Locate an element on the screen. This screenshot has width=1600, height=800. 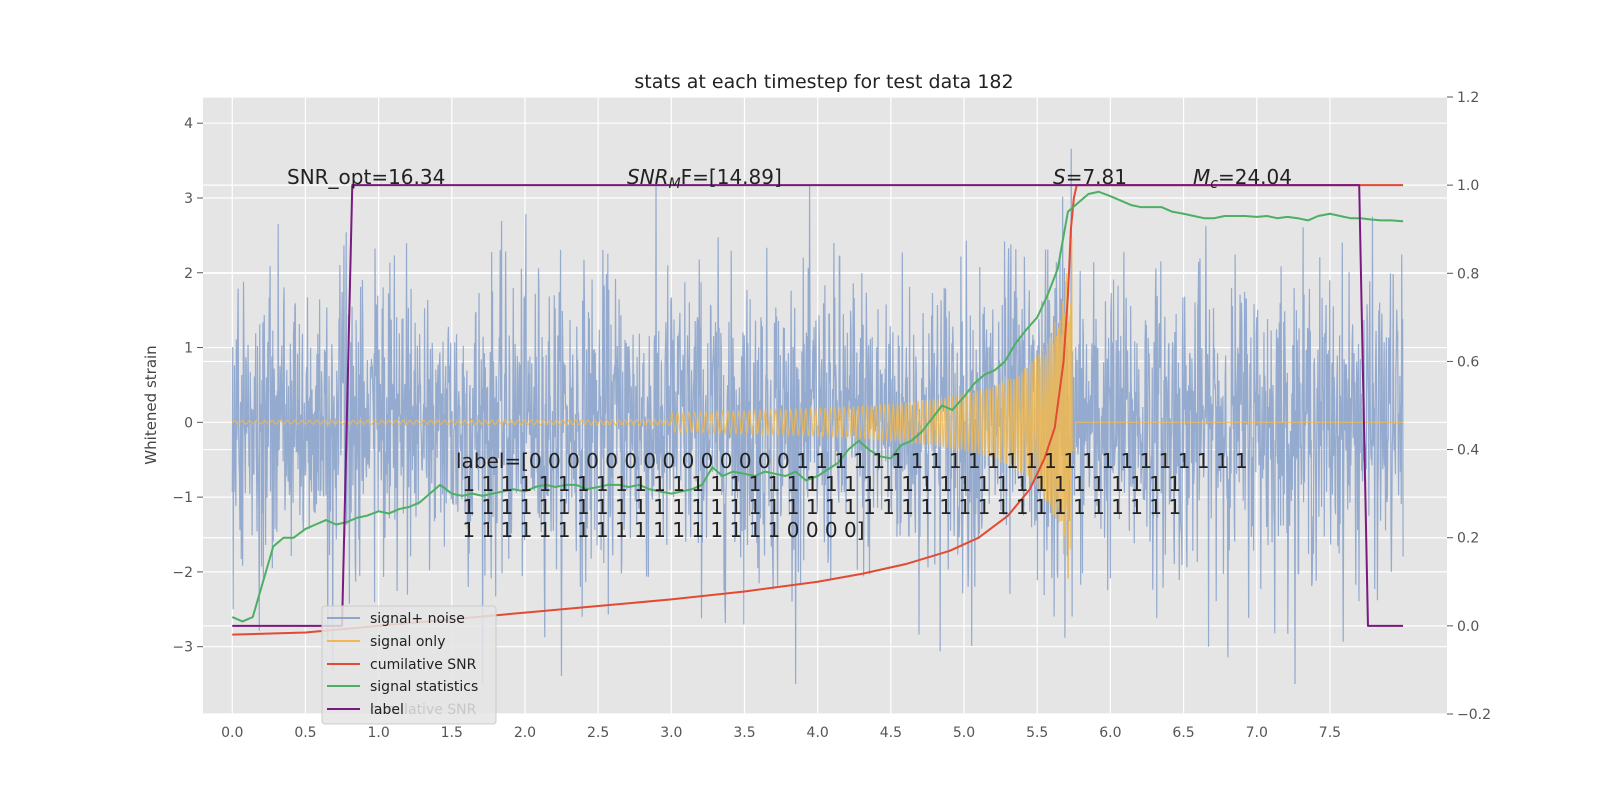
legend-entry-signal-noise: signal+ noise is located at coordinates (396, 619).